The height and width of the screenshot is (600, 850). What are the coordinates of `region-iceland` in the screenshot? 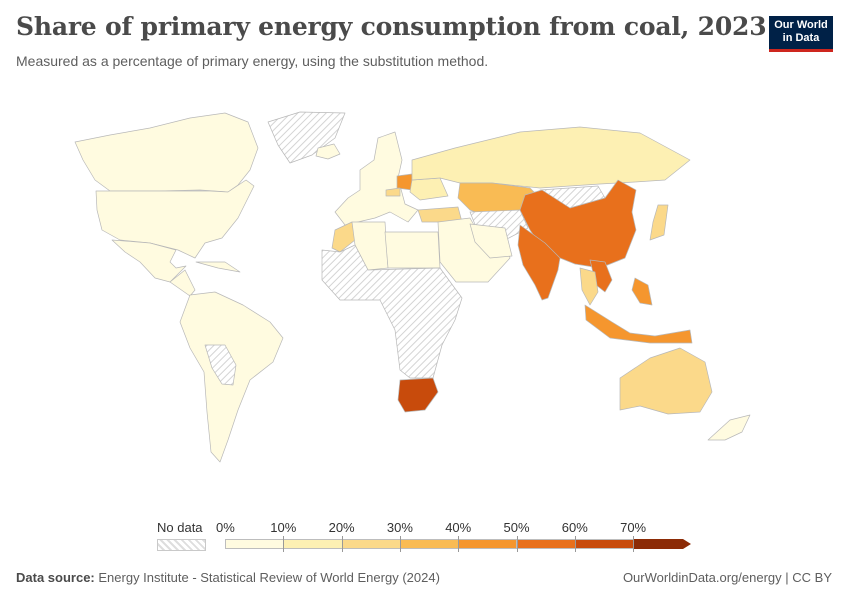 It's located at (328, 151).